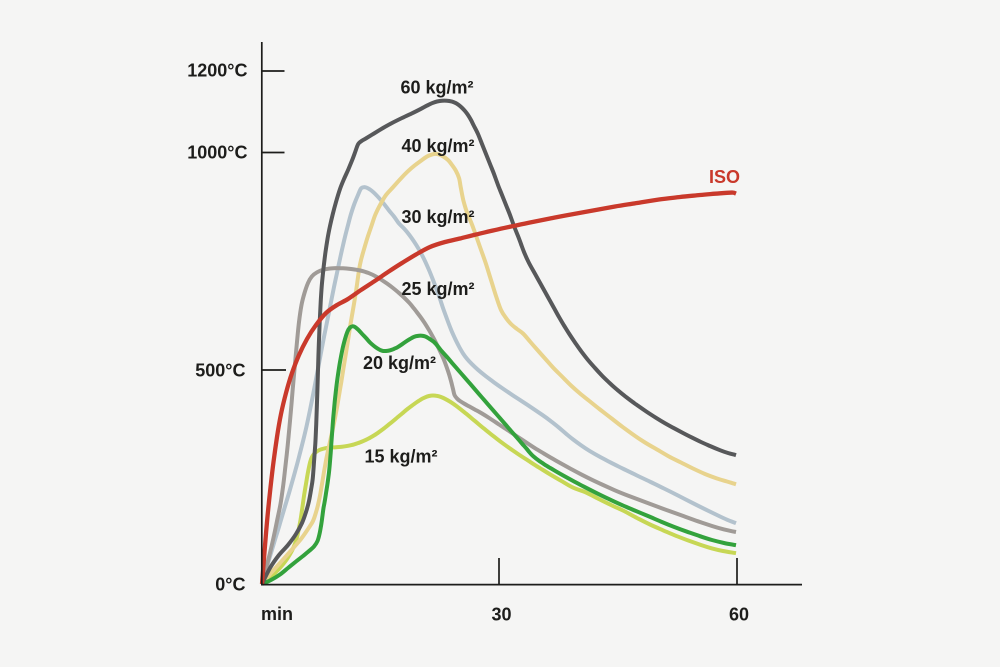  What do you see at coordinates (438, 146) in the screenshot?
I see `svg-text: 40 kg/m²` at bounding box center [438, 146].